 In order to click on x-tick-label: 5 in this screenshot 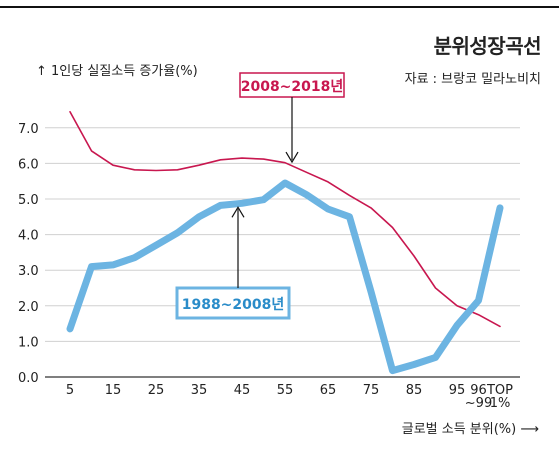, I will do `click(70, 390)`.